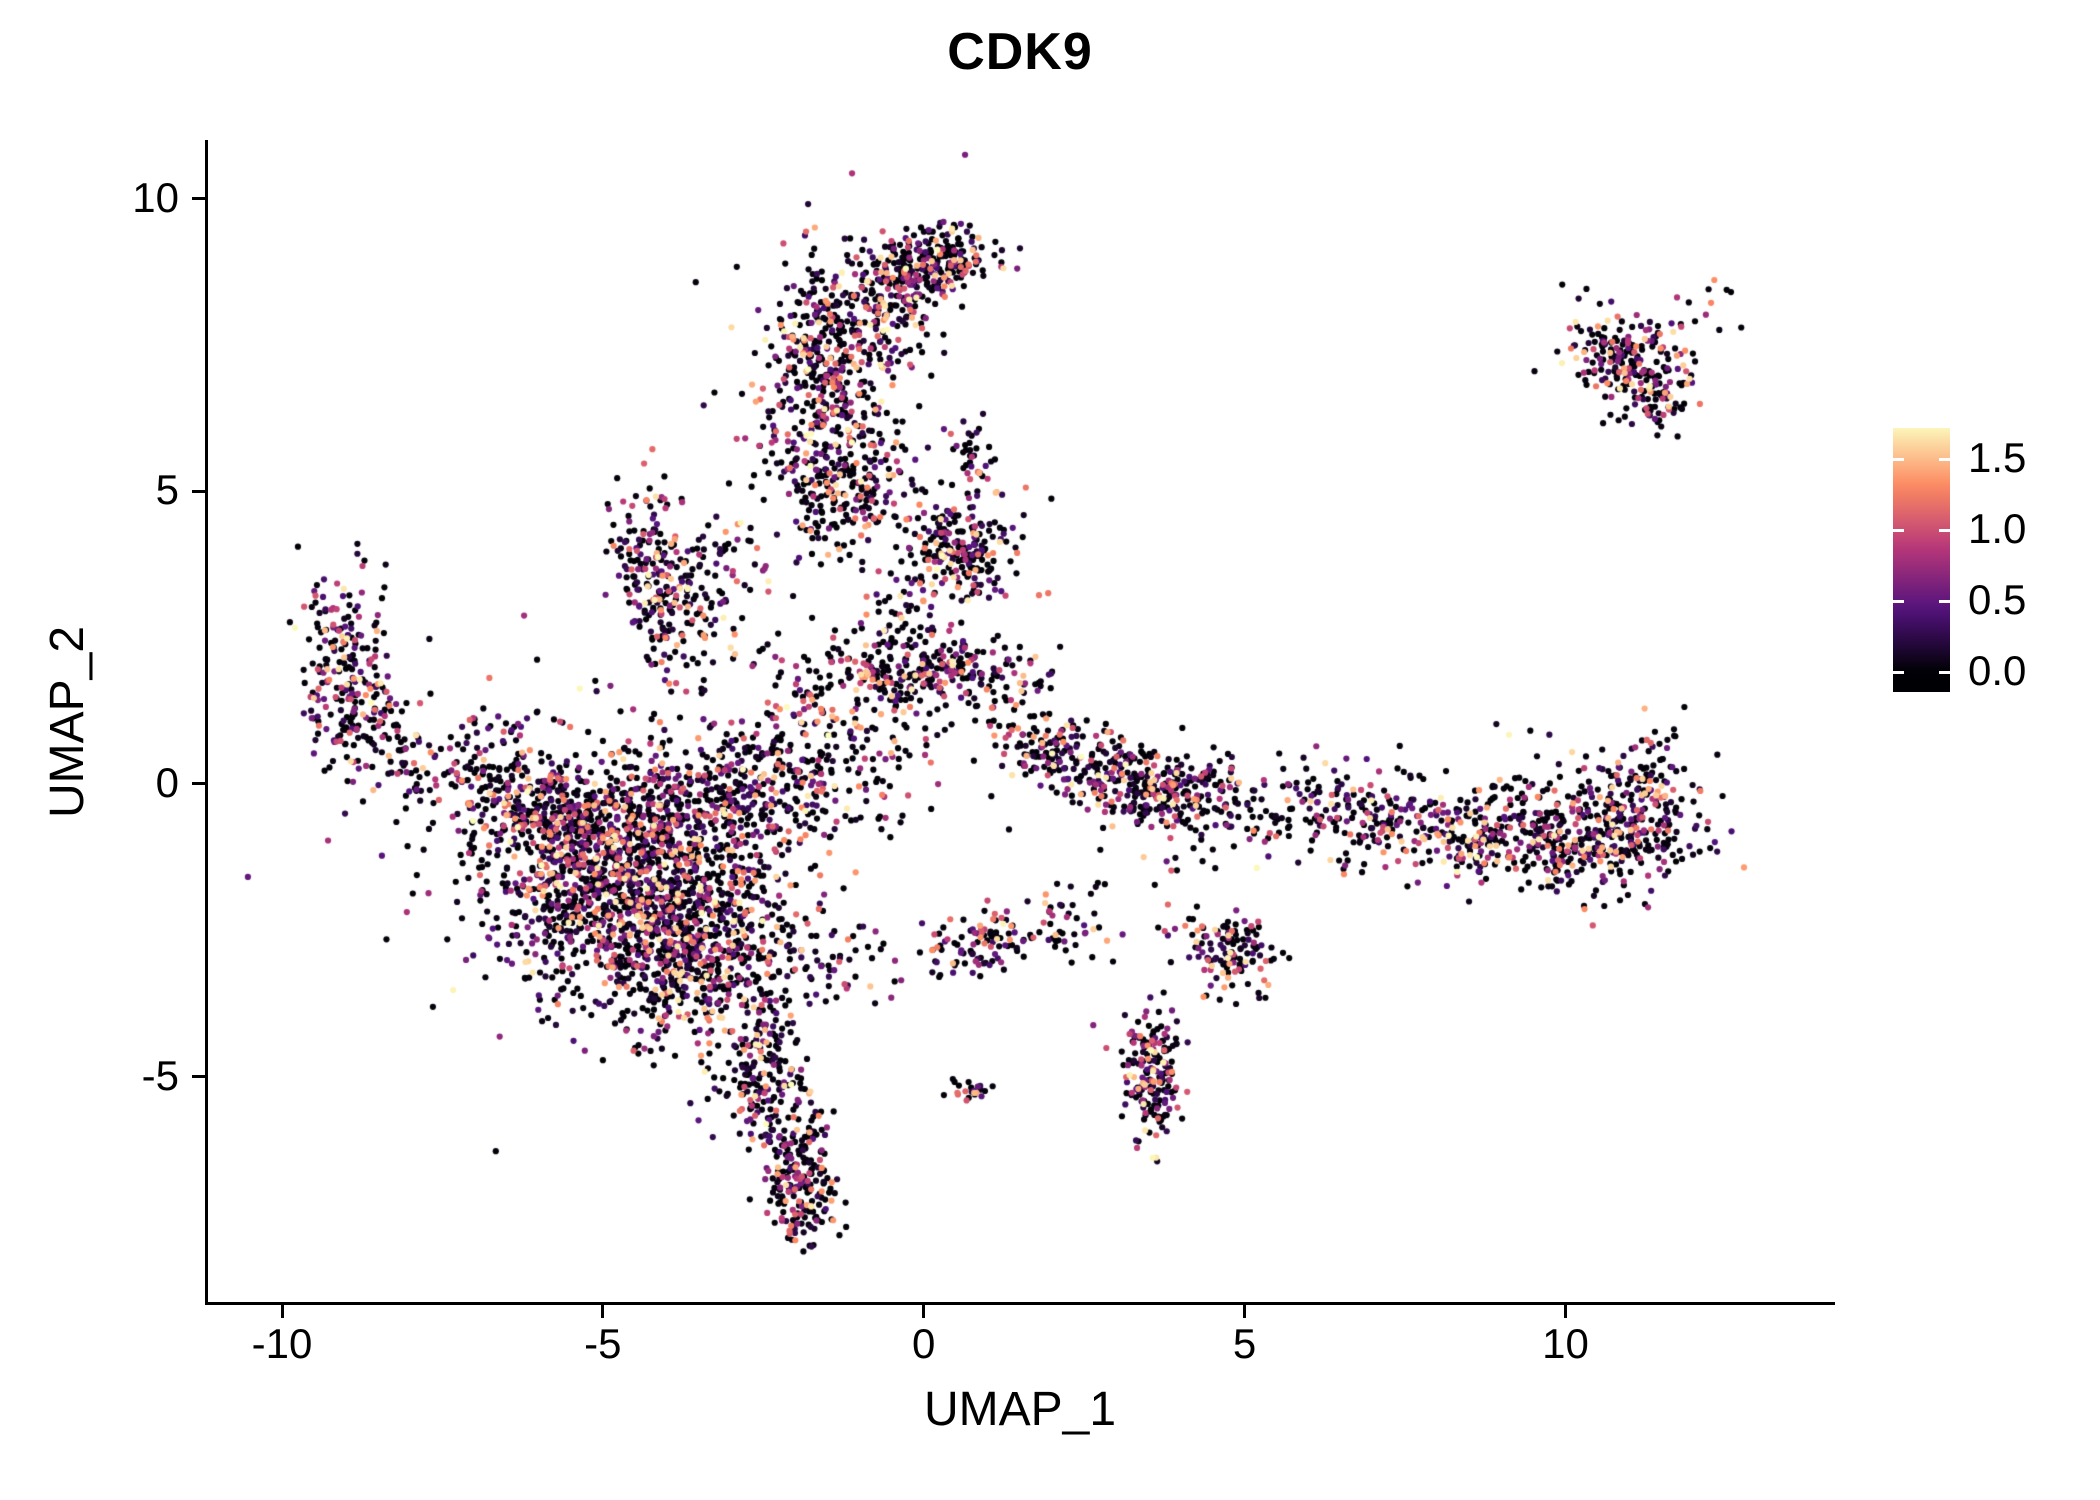 The height and width of the screenshot is (1500, 2100). I want to click on colorbar-tick-label: 0.0, so click(1997, 671).